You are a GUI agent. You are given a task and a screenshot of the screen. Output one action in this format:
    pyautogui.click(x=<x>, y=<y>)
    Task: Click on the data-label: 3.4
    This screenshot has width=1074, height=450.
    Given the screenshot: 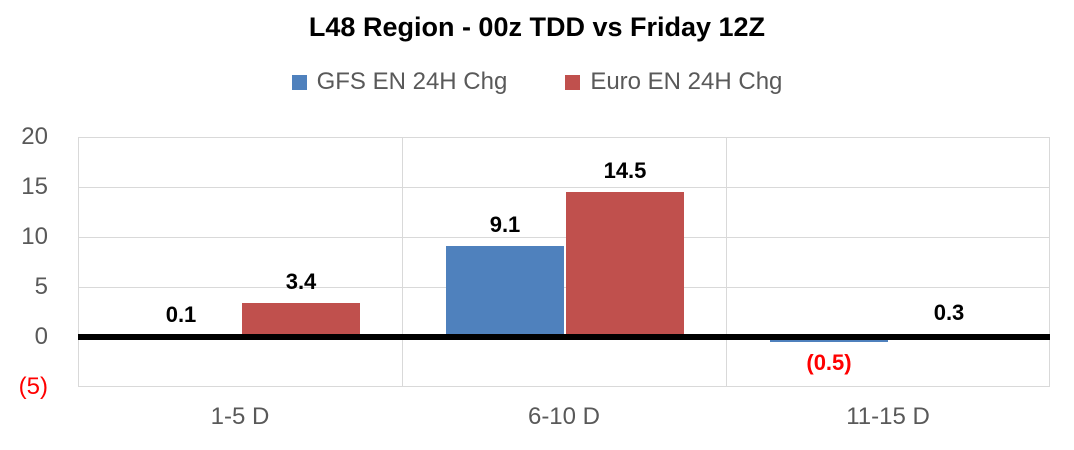 What is the action you would take?
    pyautogui.click(x=301, y=281)
    